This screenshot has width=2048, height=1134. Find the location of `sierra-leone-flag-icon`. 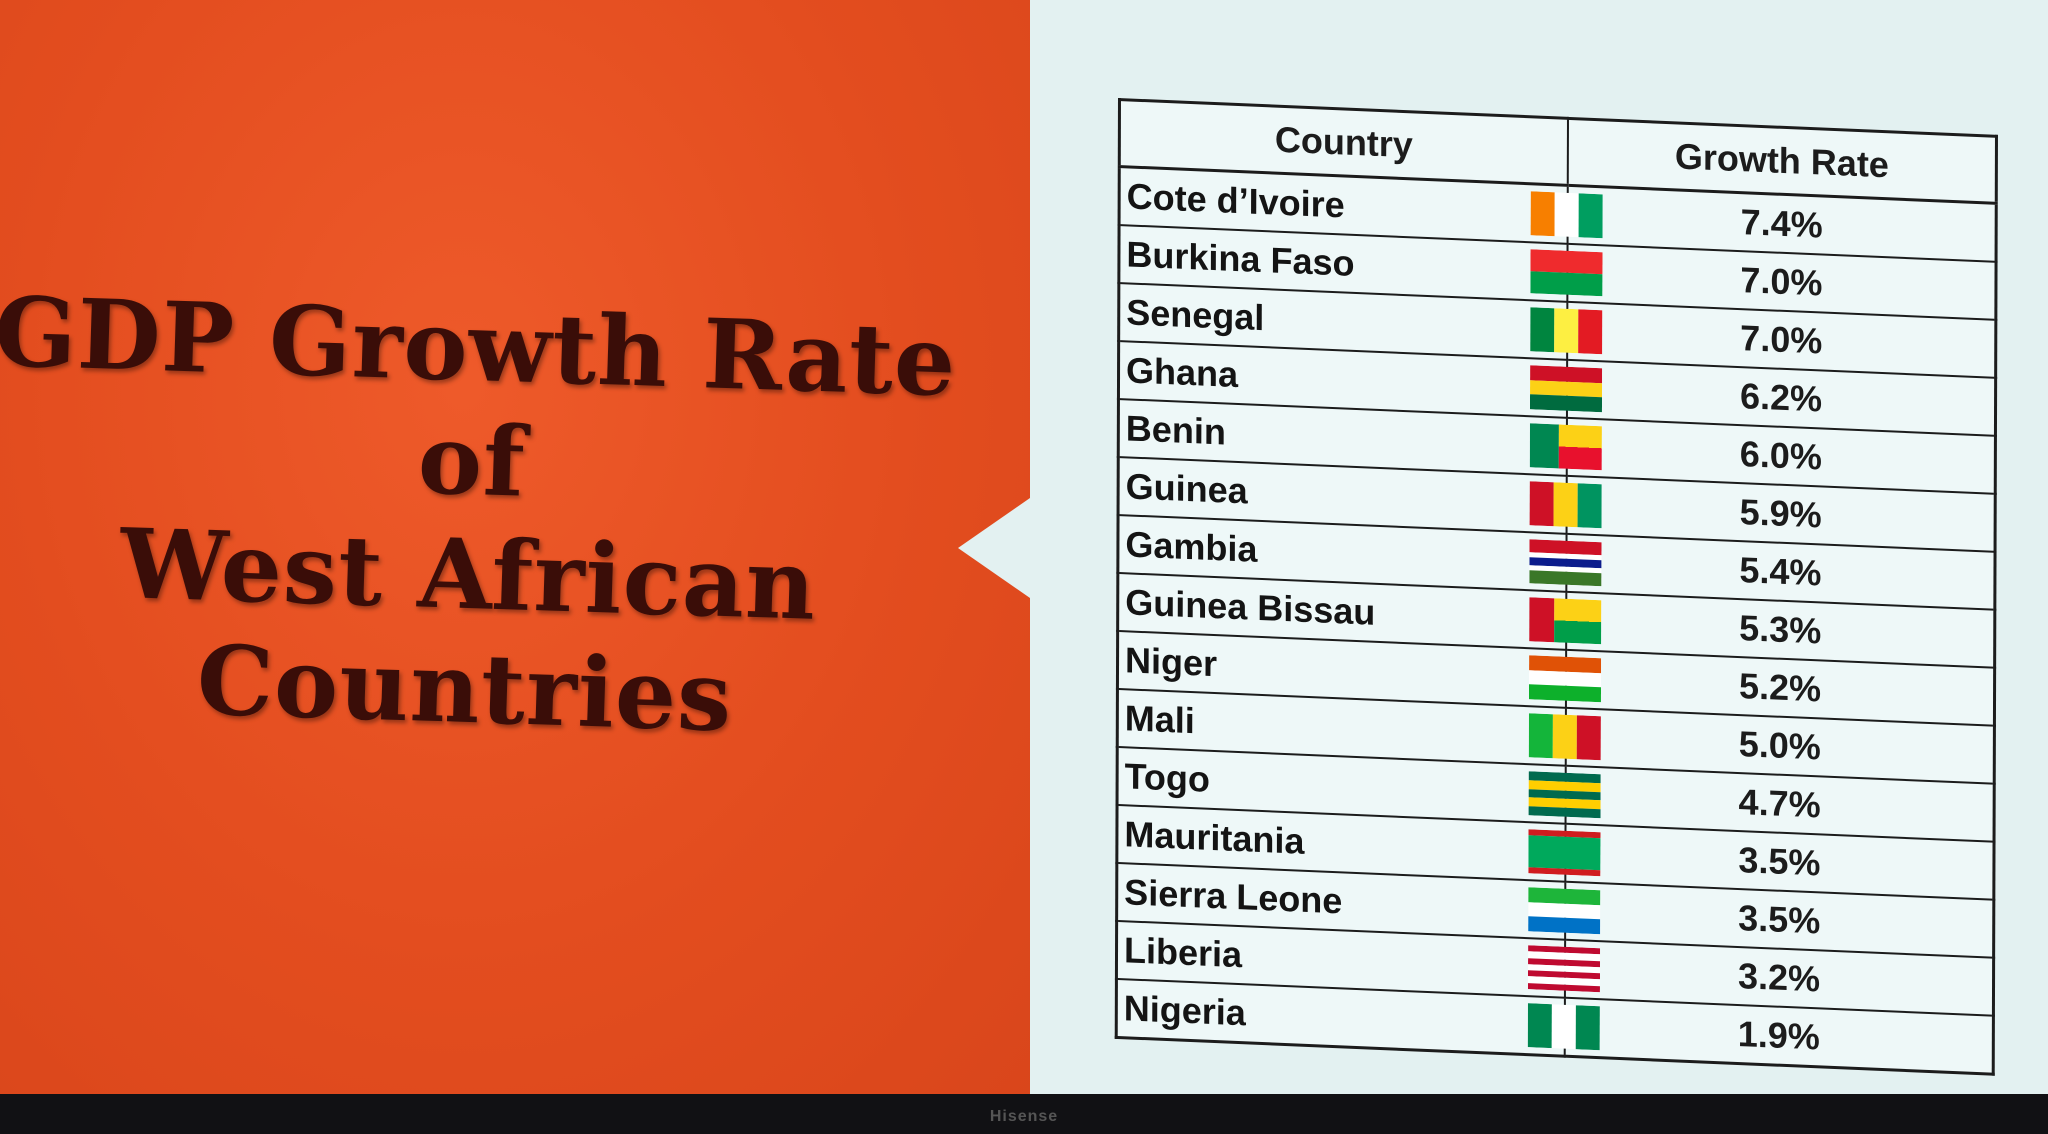

sierra-leone-flag-icon is located at coordinates (1564, 911).